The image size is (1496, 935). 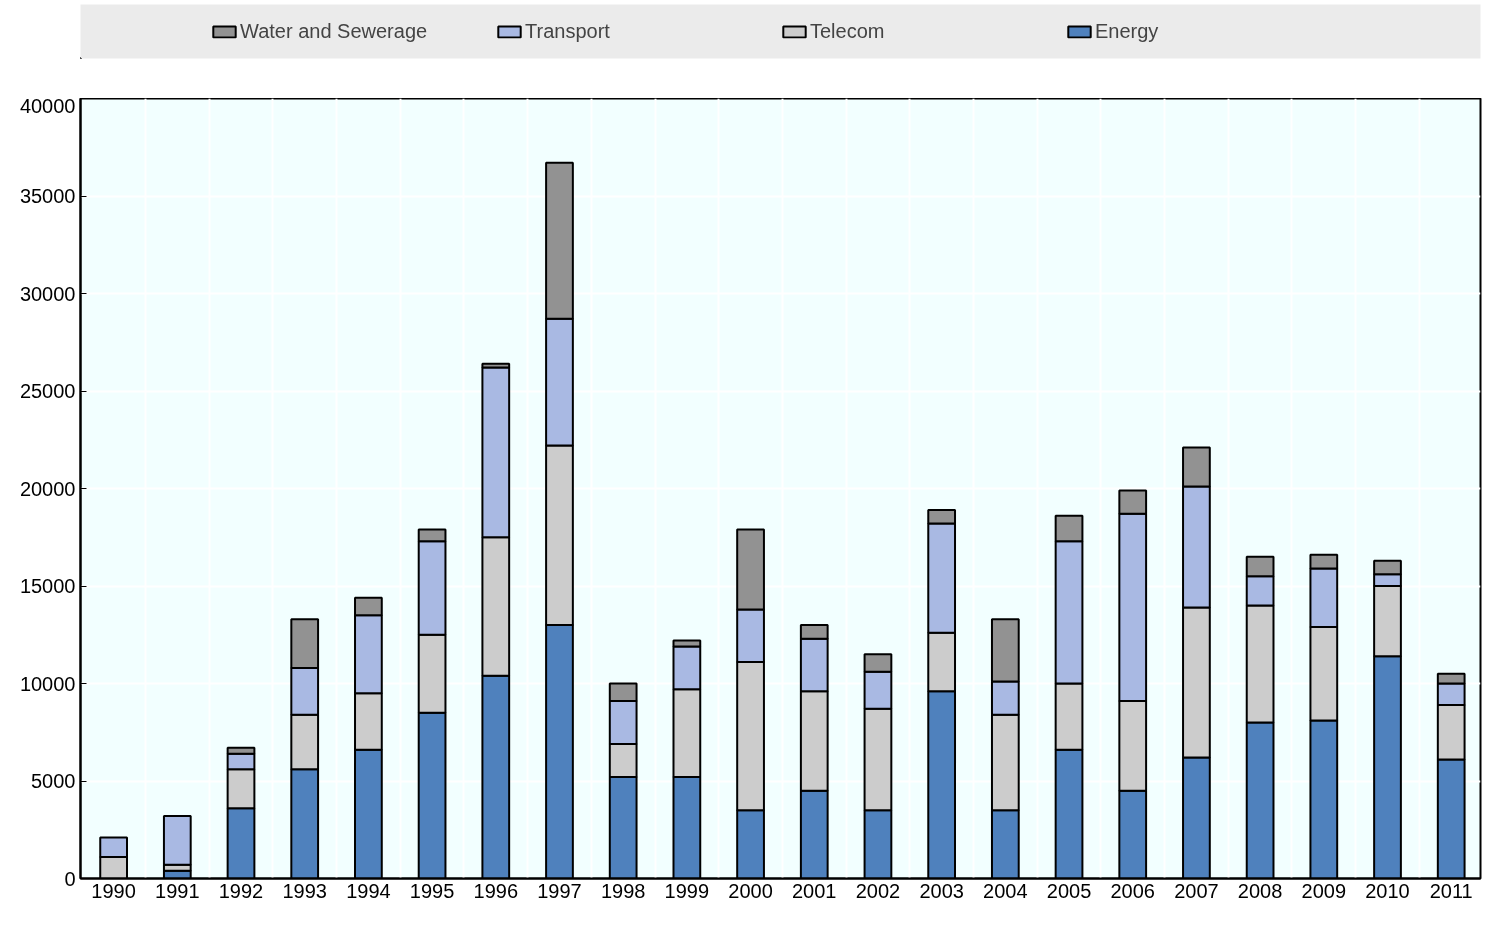 What do you see at coordinates (47, 586) in the screenshot?
I see `y-tick-label: 15000` at bounding box center [47, 586].